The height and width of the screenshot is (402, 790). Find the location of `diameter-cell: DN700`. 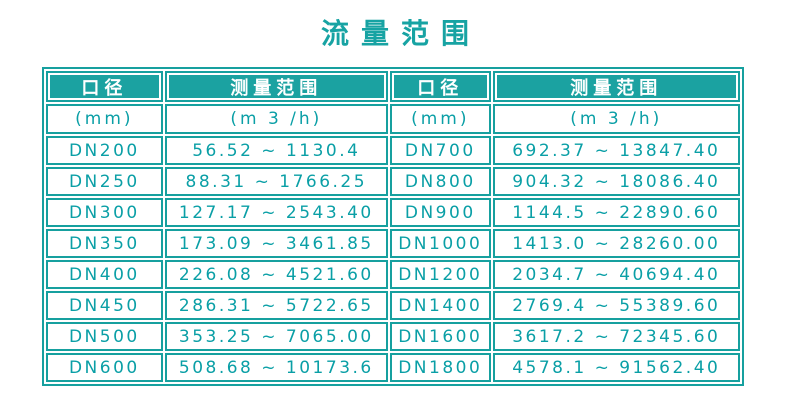

diameter-cell: DN700 is located at coordinates (440, 150).